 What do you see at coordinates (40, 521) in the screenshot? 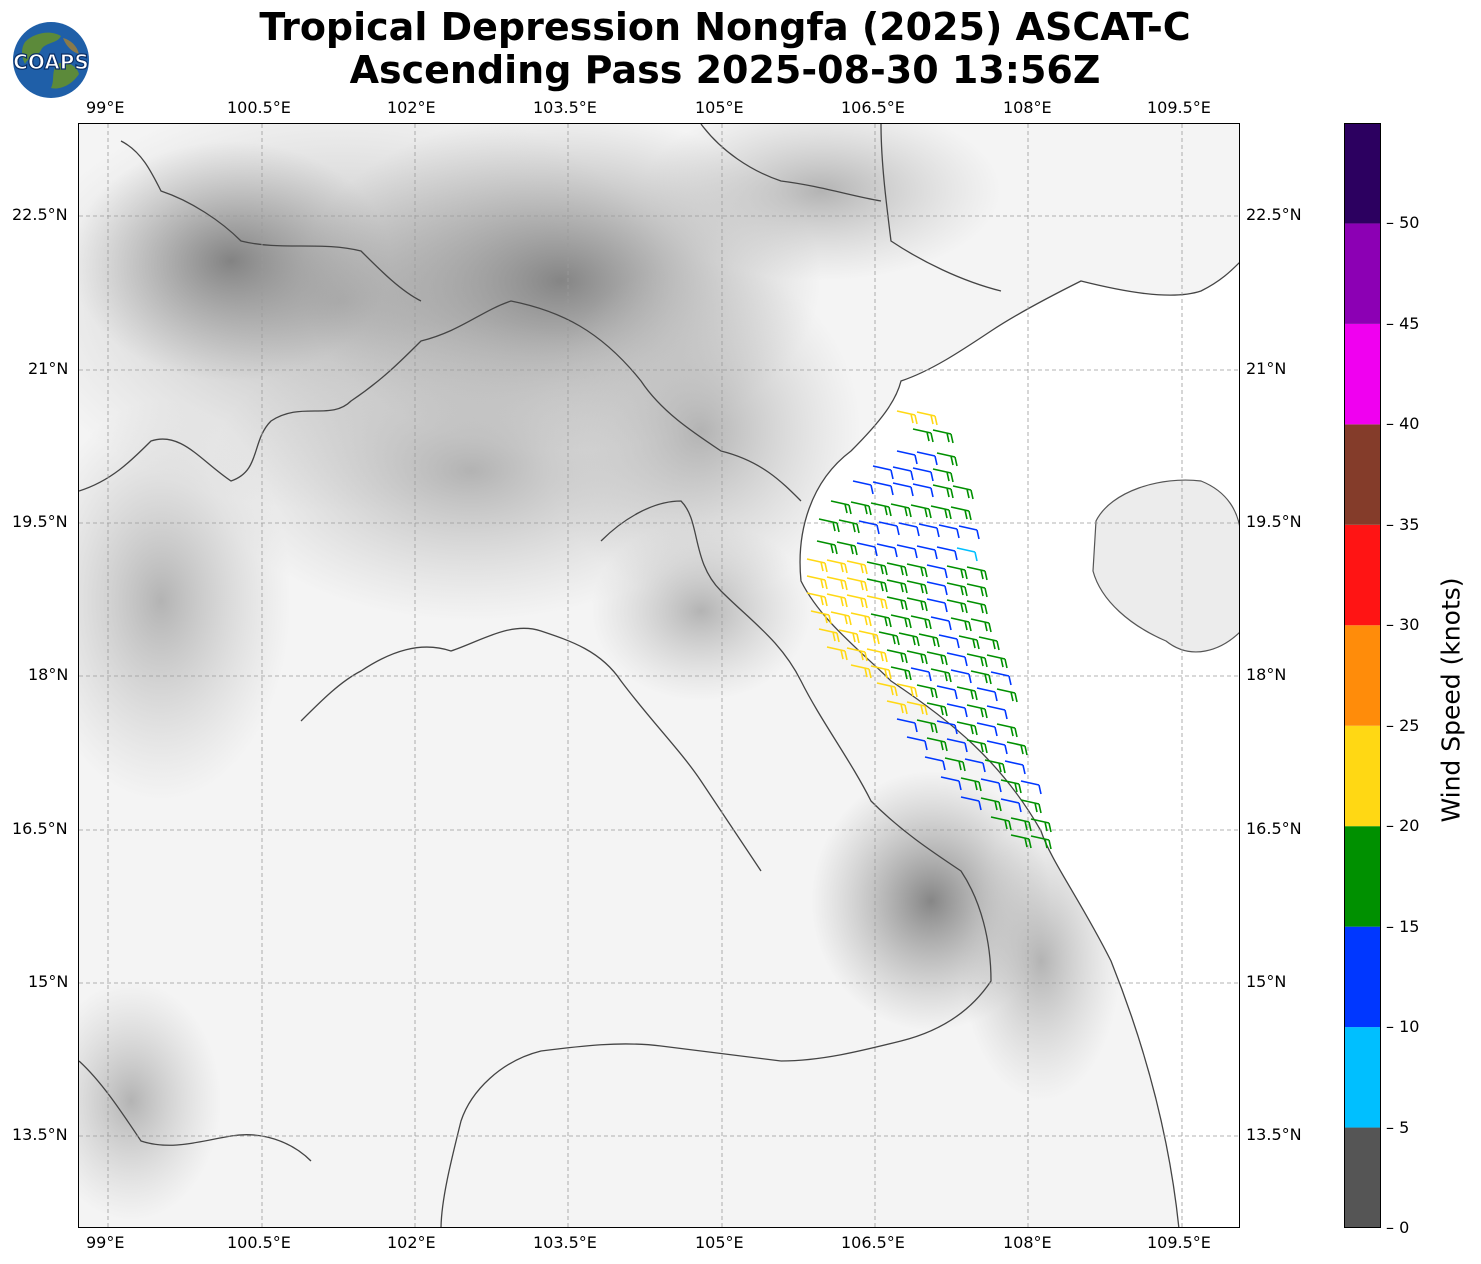
I see `left-lat-tick: 19.5°N` at bounding box center [40, 521].